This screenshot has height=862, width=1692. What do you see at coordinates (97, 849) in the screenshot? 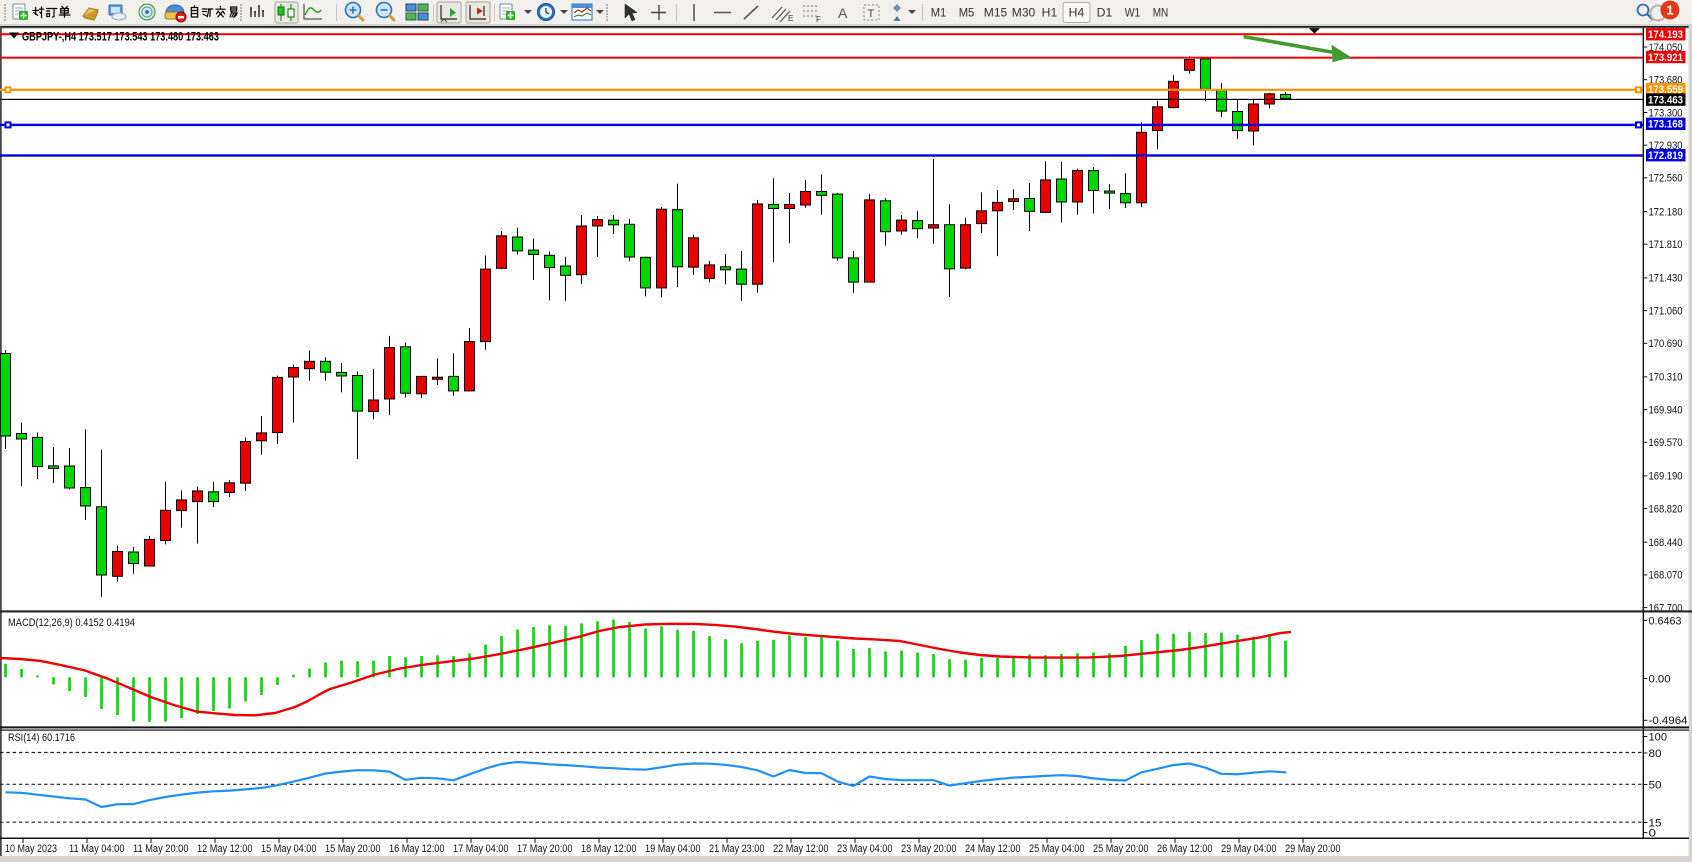
I see `svg-text: 11 May 04:00` at bounding box center [97, 849].